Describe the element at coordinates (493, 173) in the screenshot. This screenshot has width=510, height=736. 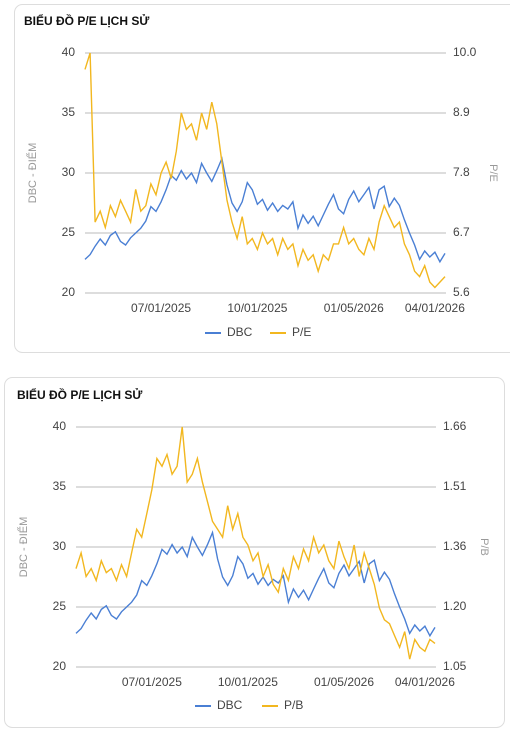
I see `y2-axis-label: P/E` at that location.